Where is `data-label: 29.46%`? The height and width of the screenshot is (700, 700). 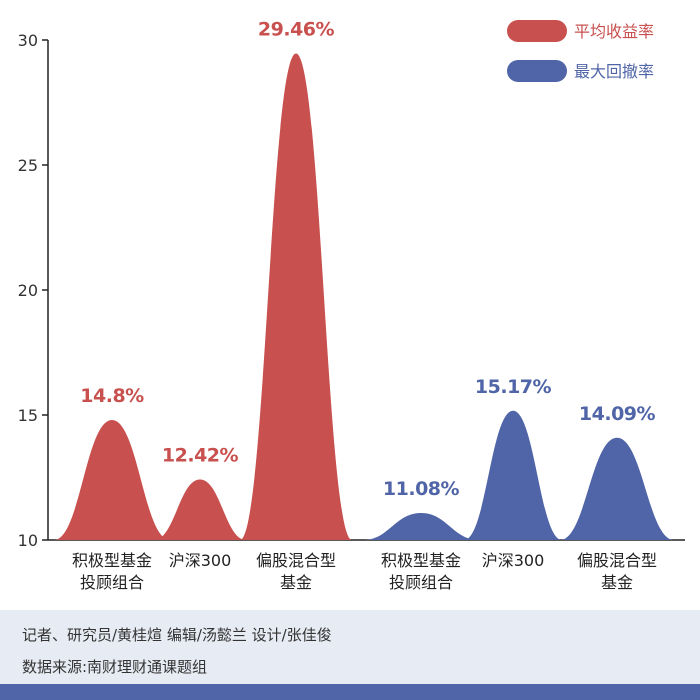 data-label: 29.46% is located at coordinates (296, 30).